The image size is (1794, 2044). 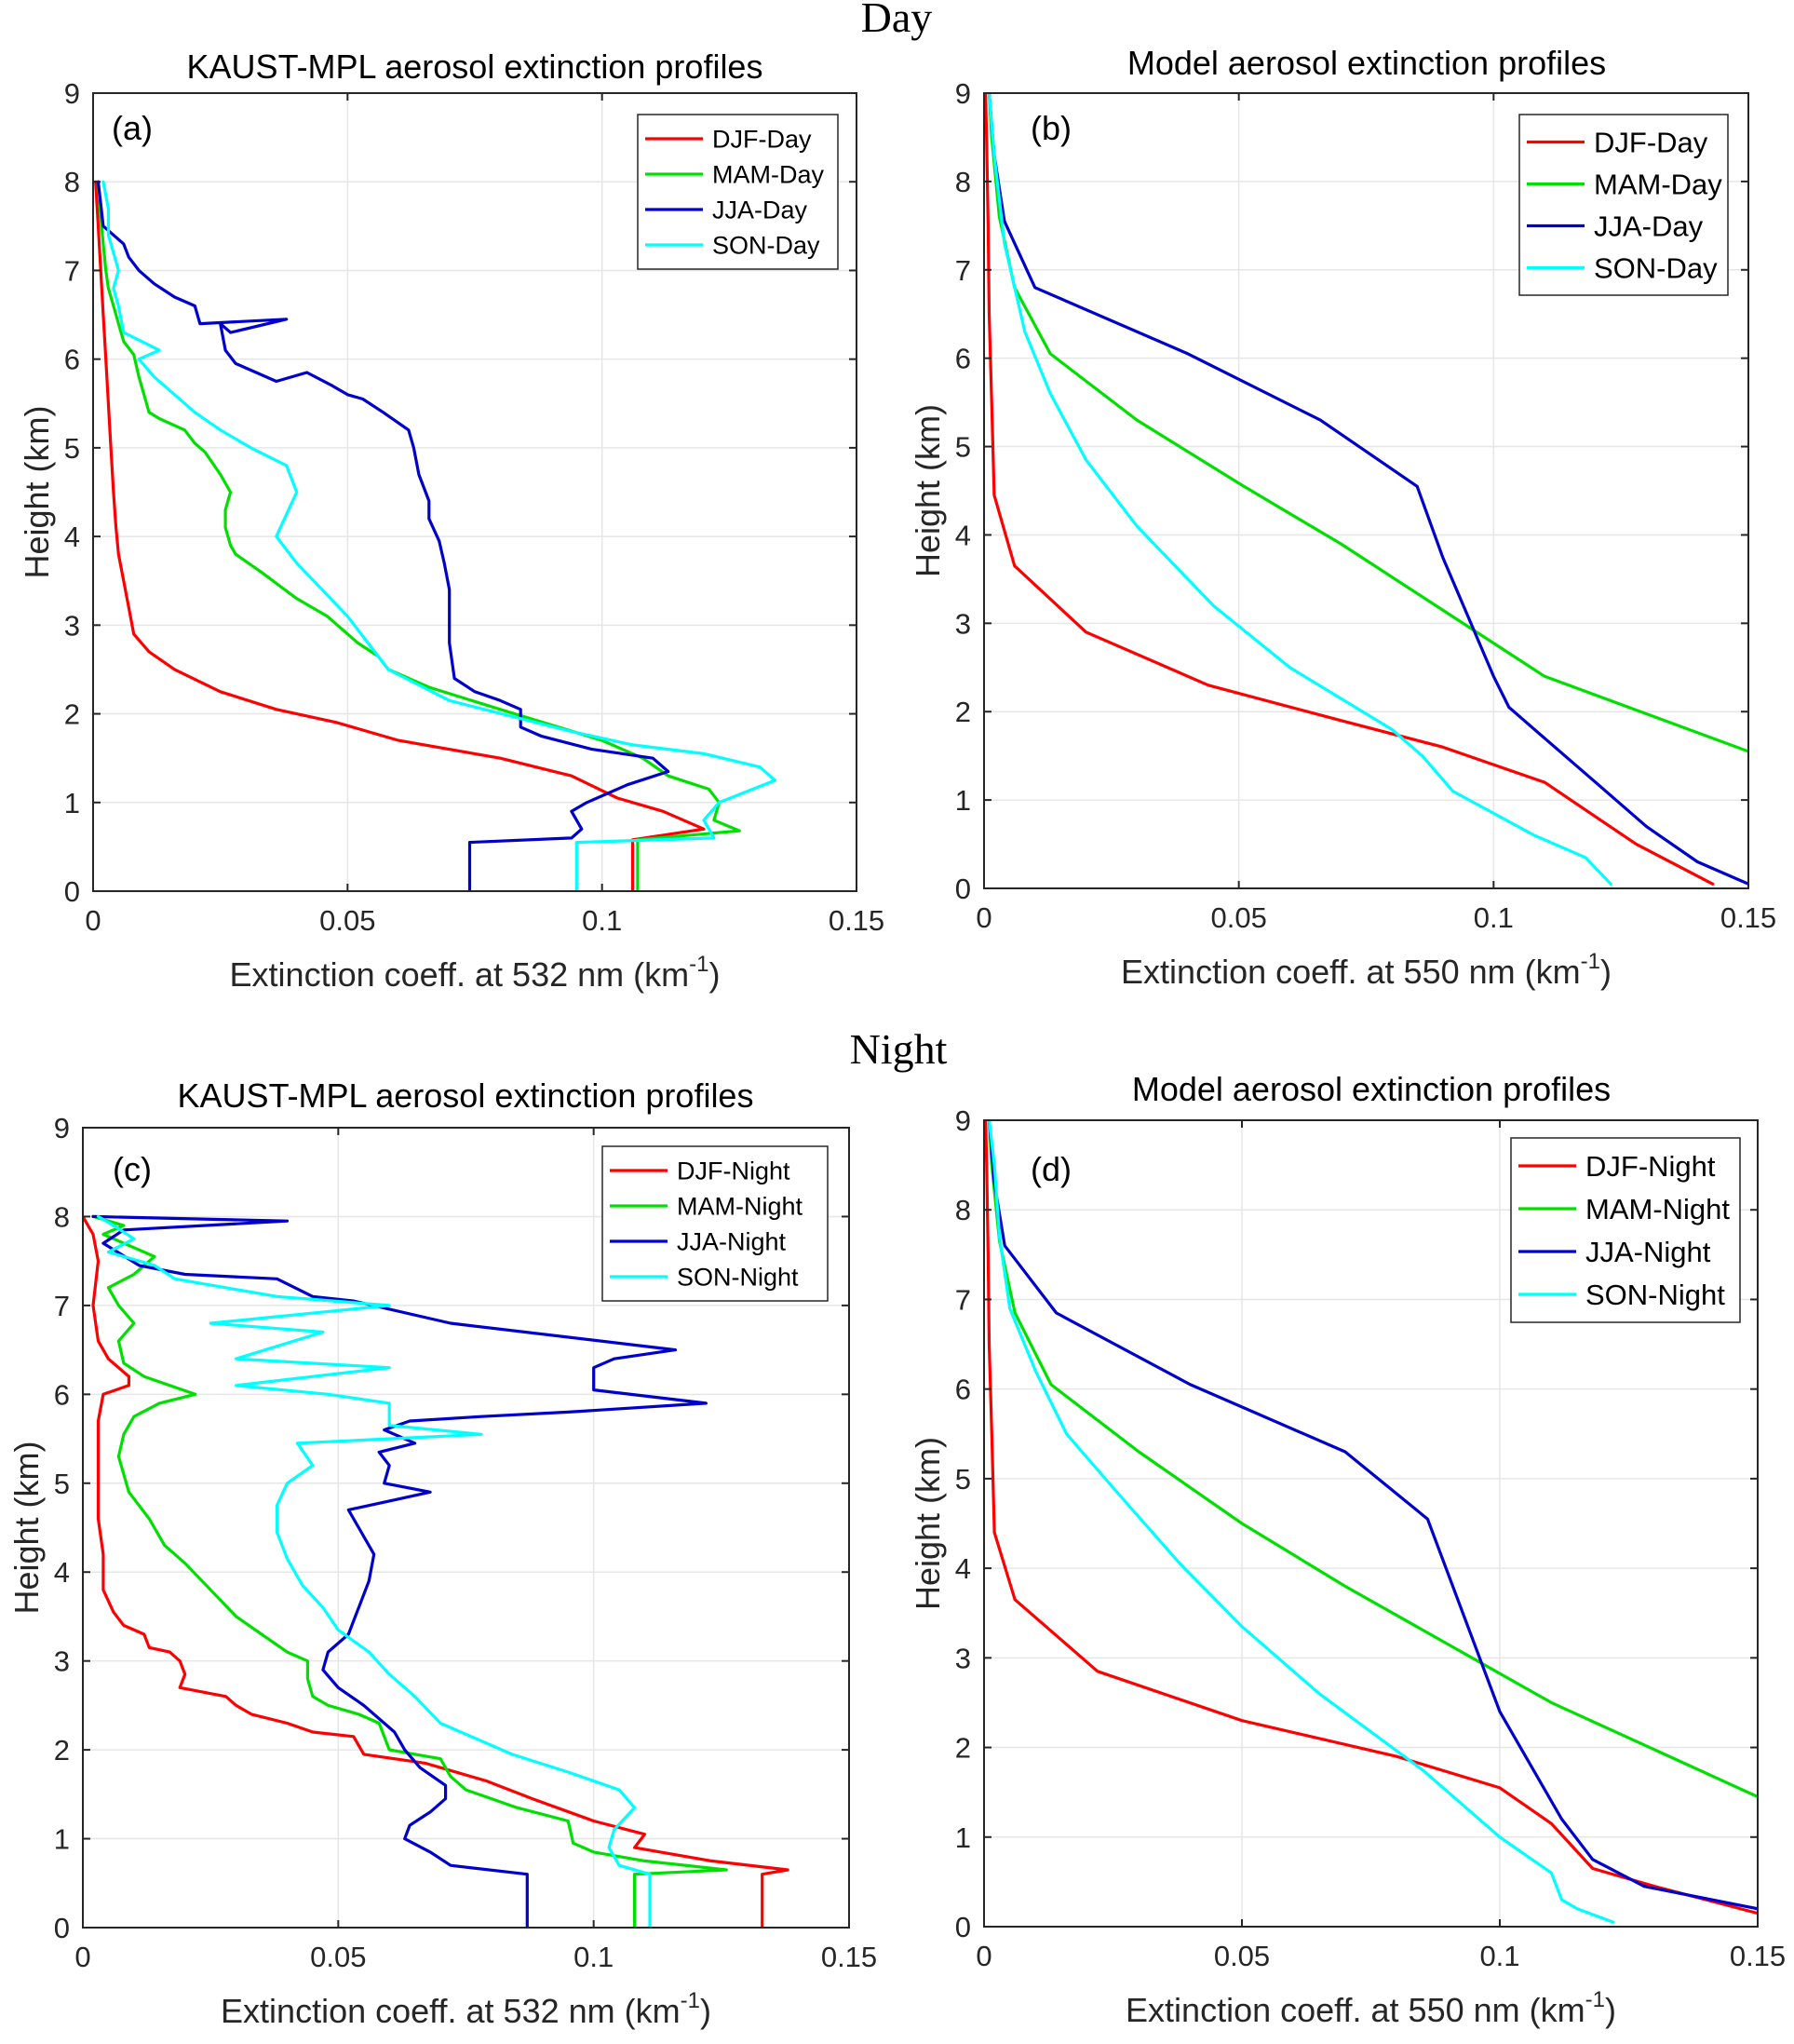 What do you see at coordinates (383, 535) in the screenshot?
I see `series-line-jja-day` at bounding box center [383, 535].